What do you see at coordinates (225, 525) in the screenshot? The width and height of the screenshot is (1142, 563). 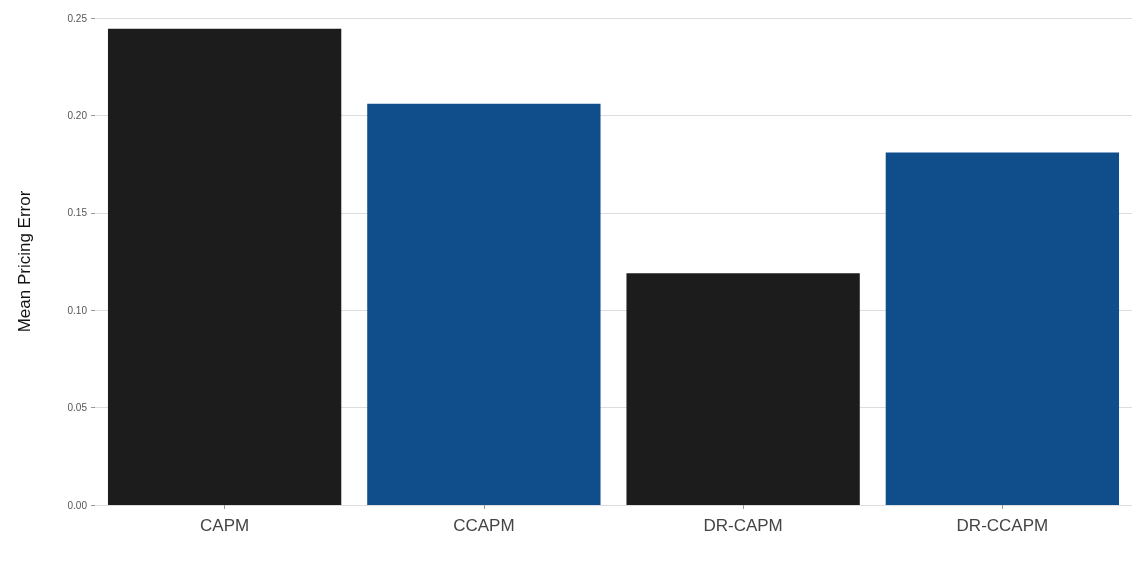 I see `x-tick-label: CAPM` at bounding box center [225, 525].